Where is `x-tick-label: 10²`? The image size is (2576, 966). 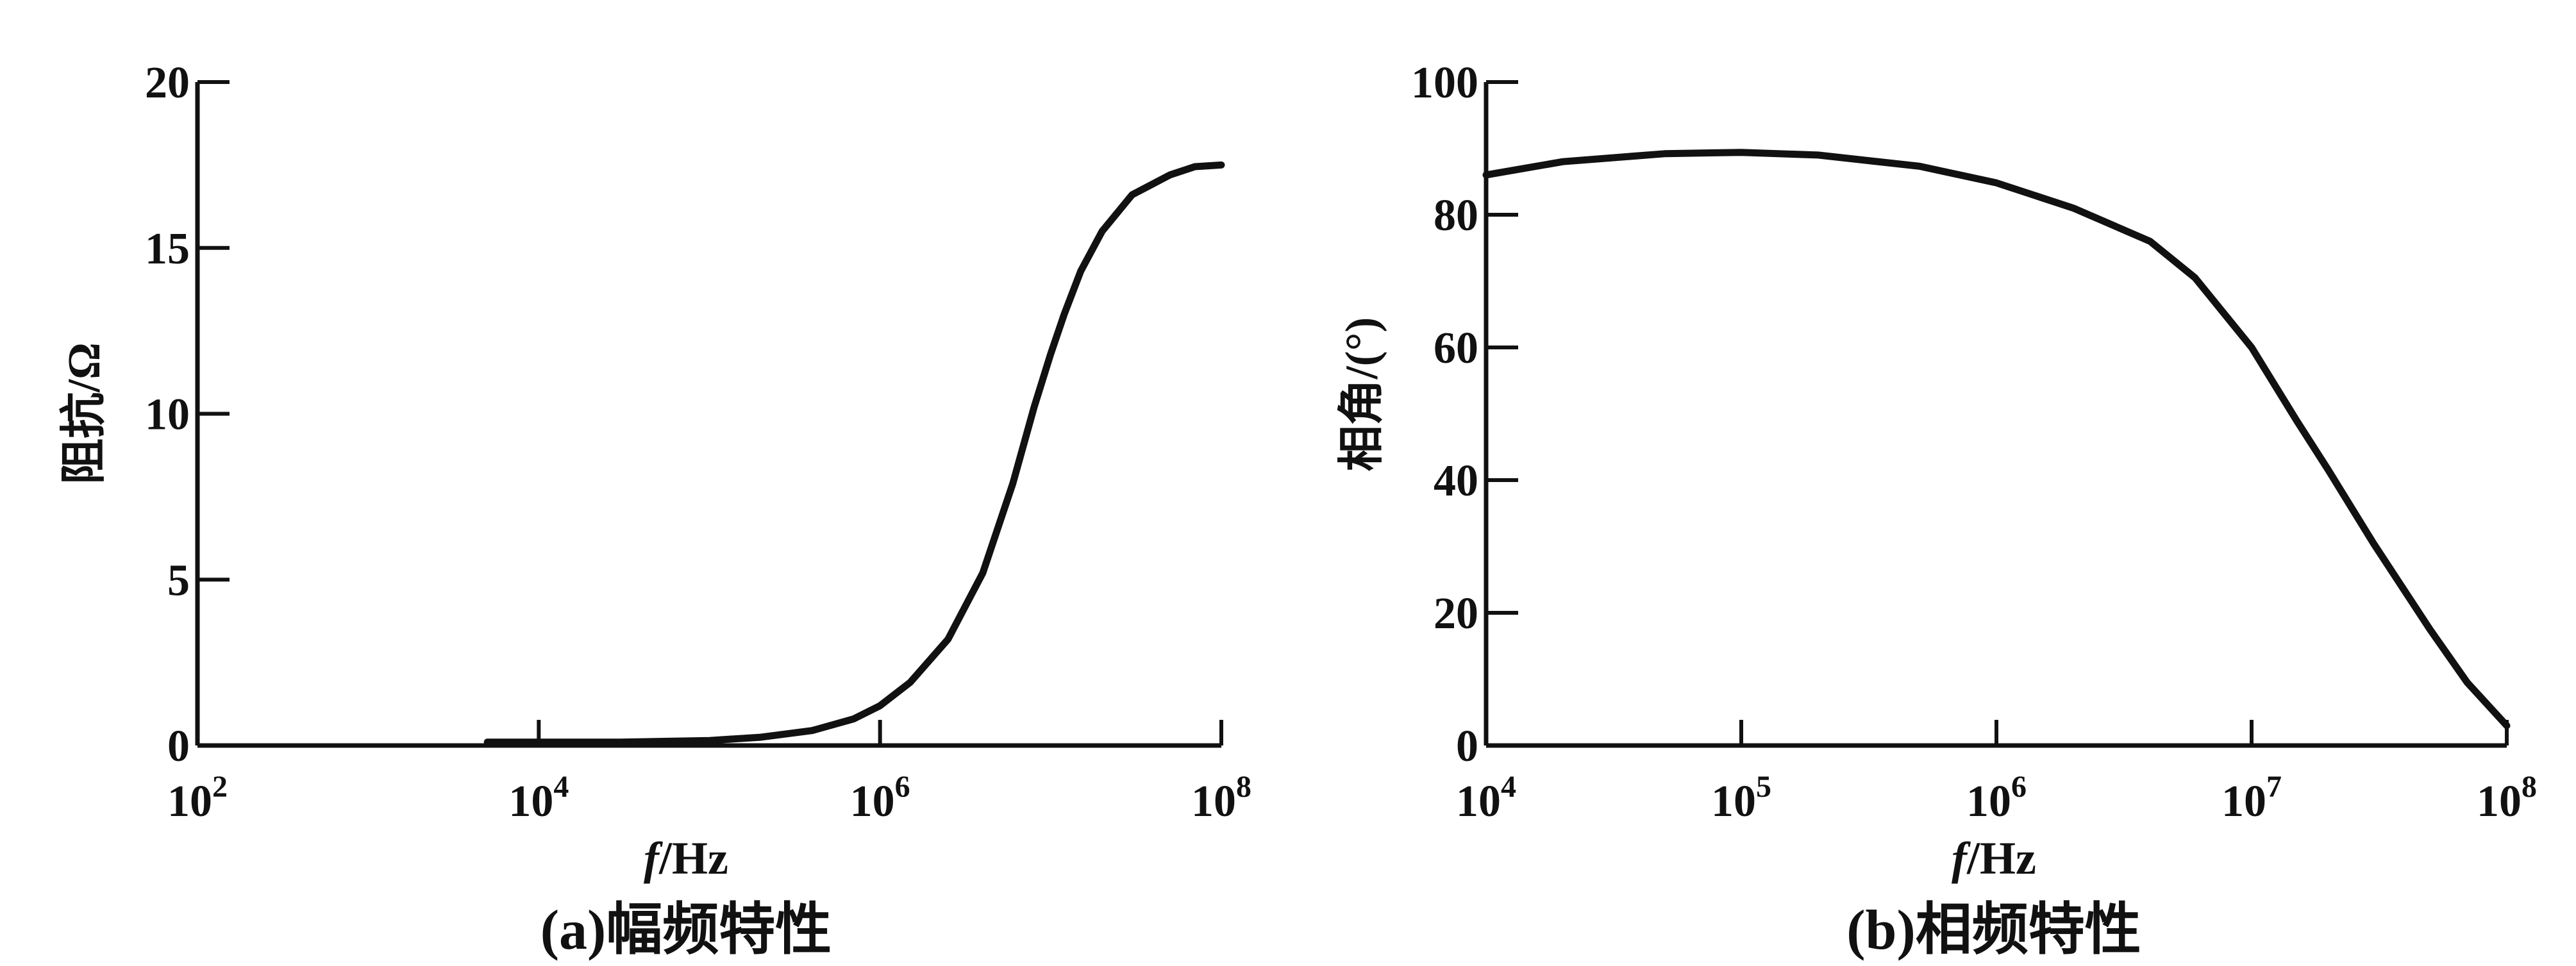 x-tick-label: 10² is located at coordinates (197, 798).